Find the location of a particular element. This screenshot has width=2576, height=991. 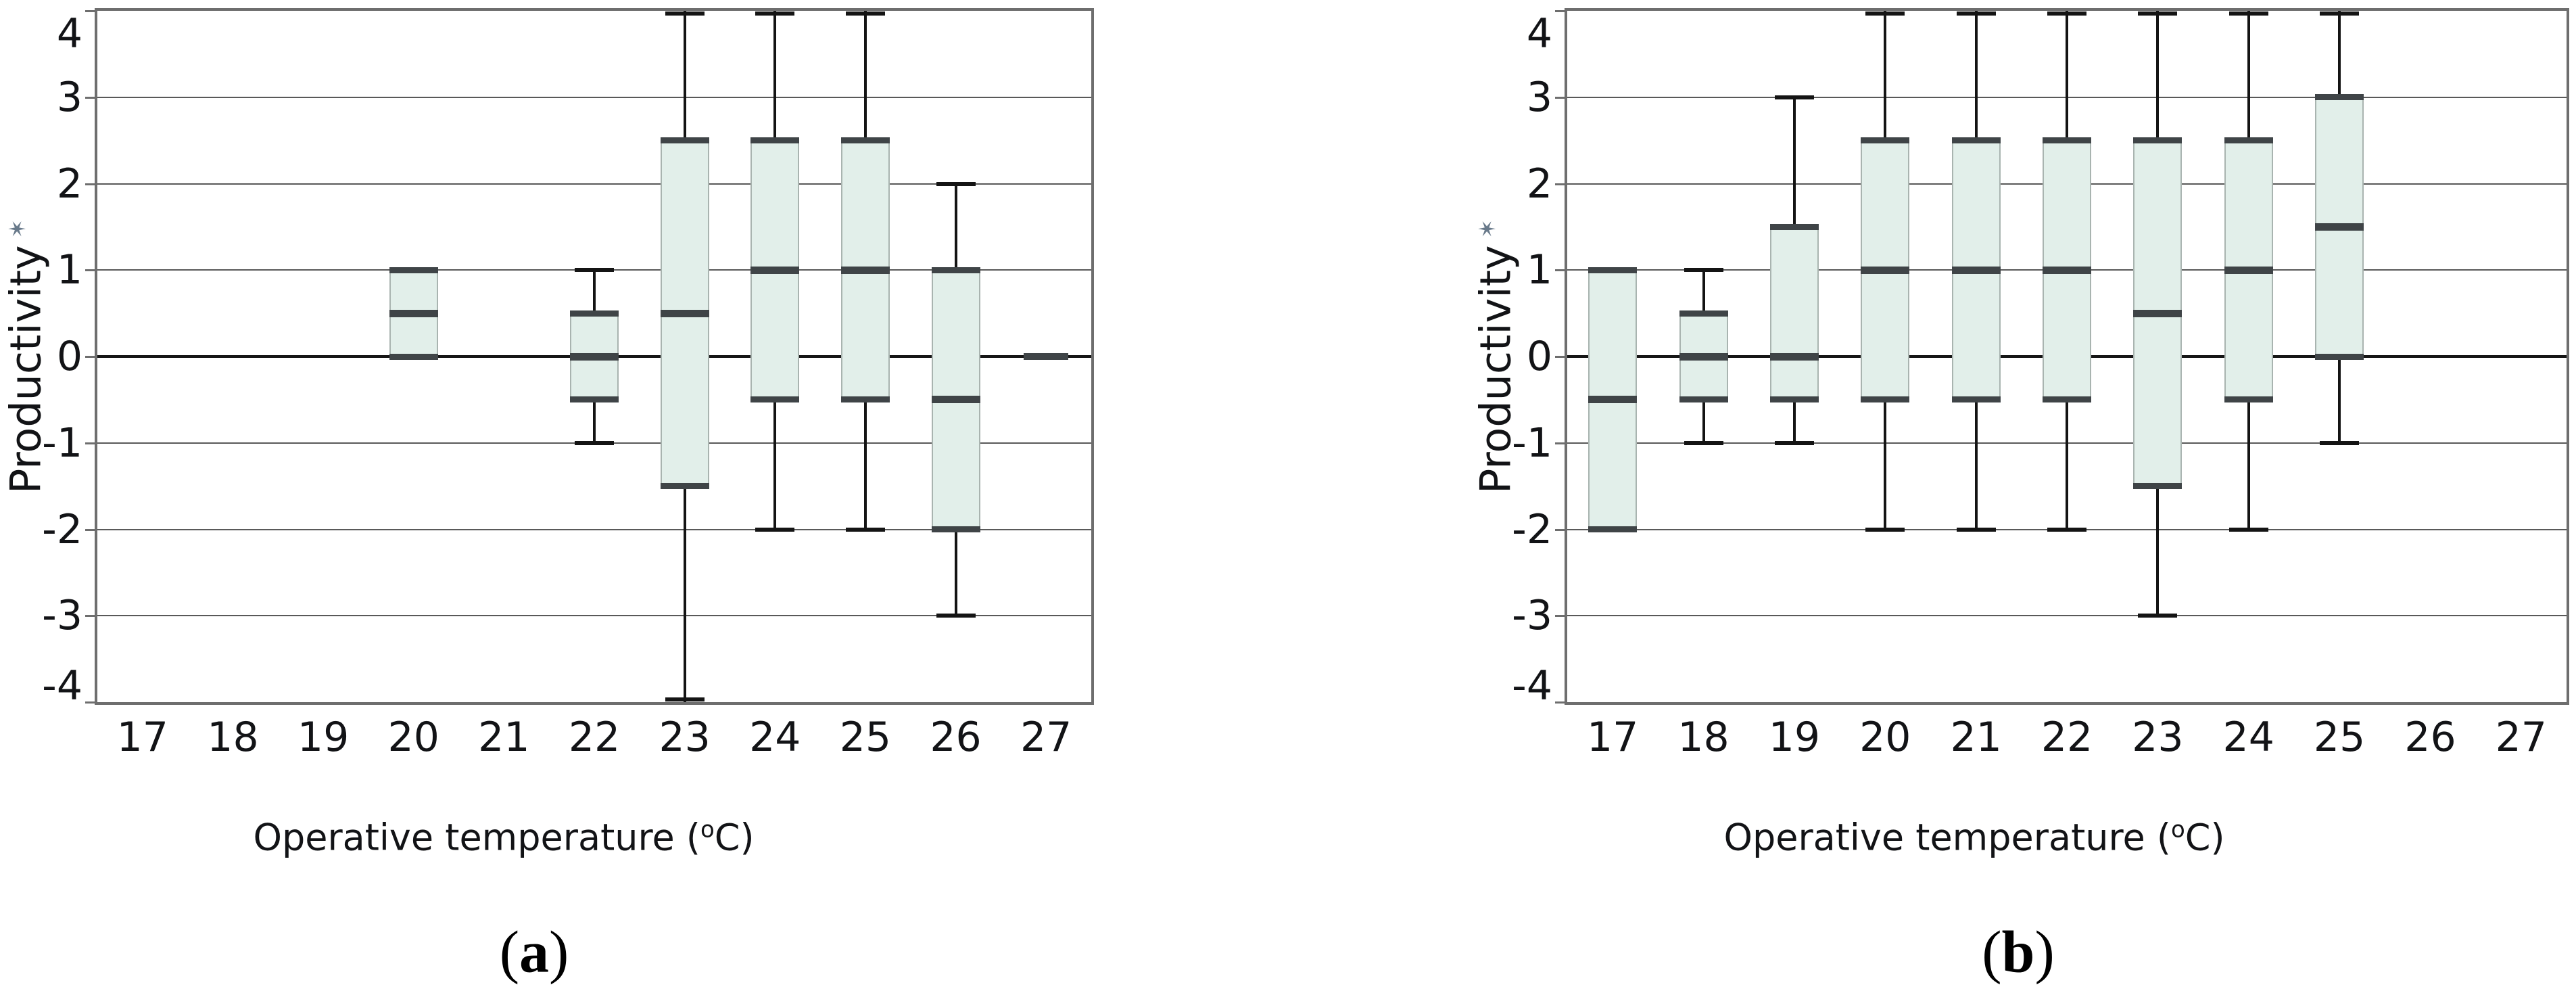

x-axis-title-prefix: Operative temperature ( is located at coordinates (476, 838).